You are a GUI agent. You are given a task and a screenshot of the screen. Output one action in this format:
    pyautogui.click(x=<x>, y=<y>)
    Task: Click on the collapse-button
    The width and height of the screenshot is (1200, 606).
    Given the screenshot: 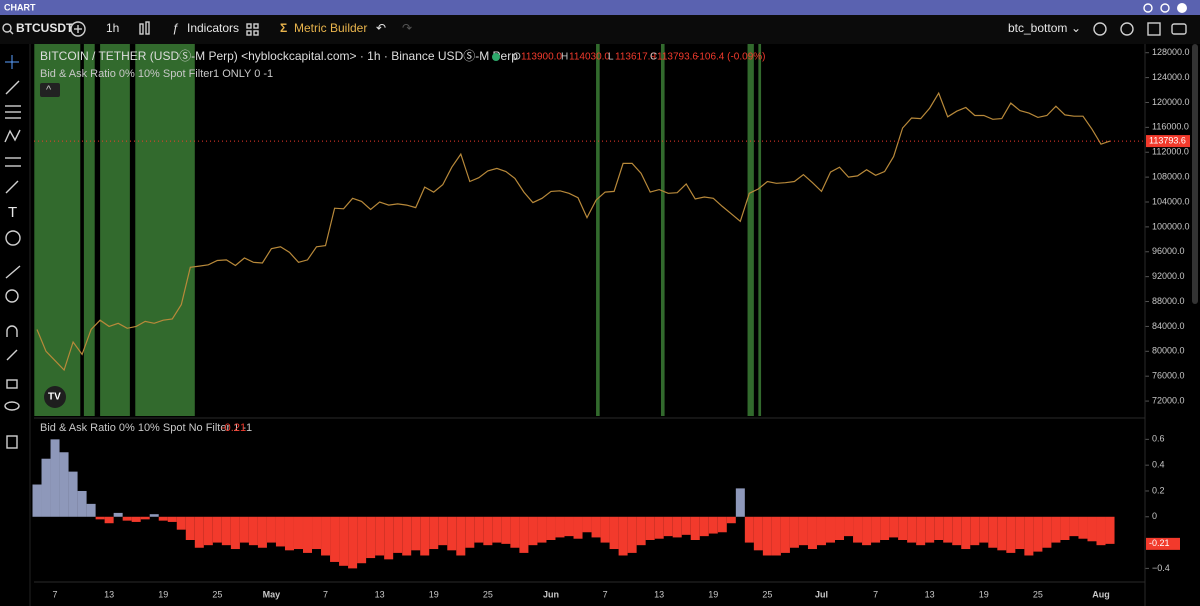 What is the action you would take?
    pyautogui.click(x=50, y=90)
    